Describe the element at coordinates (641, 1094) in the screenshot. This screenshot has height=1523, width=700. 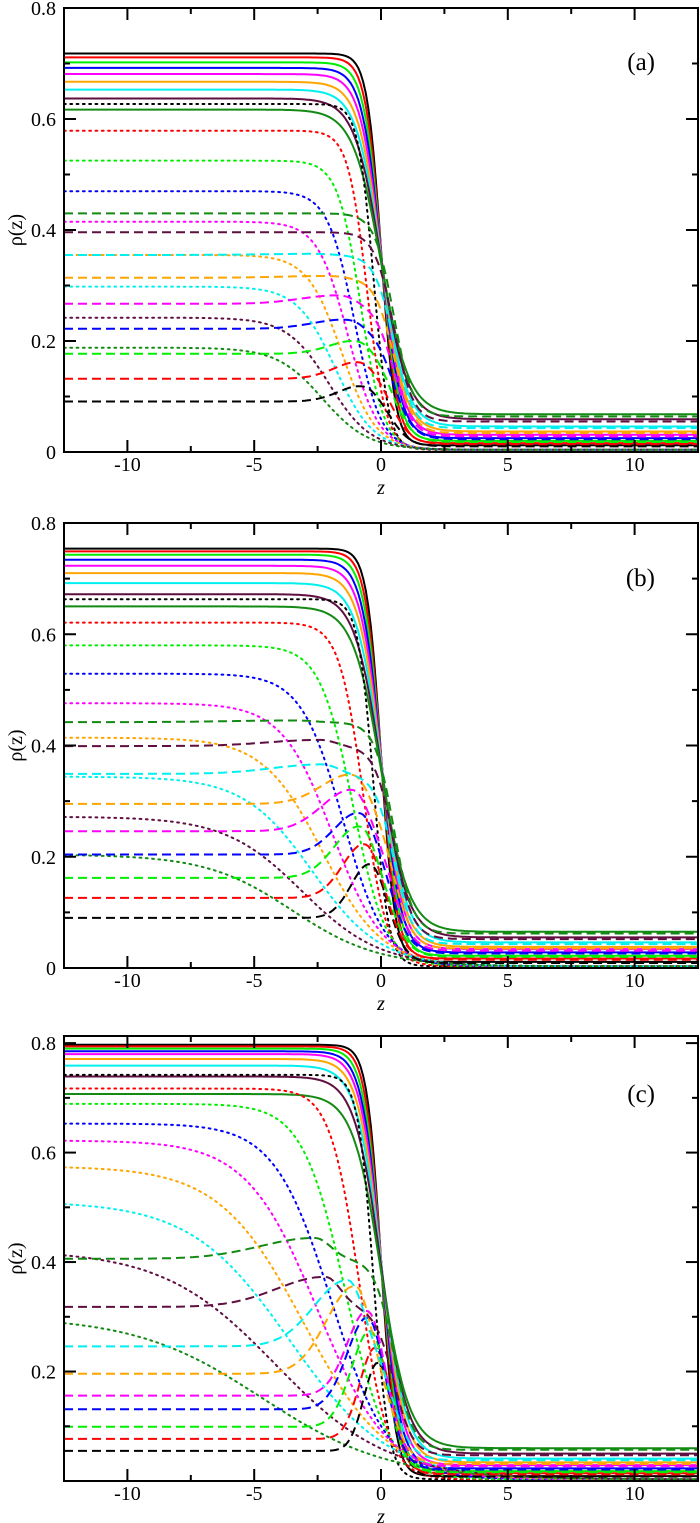
I see `panel-label: (c)` at that location.